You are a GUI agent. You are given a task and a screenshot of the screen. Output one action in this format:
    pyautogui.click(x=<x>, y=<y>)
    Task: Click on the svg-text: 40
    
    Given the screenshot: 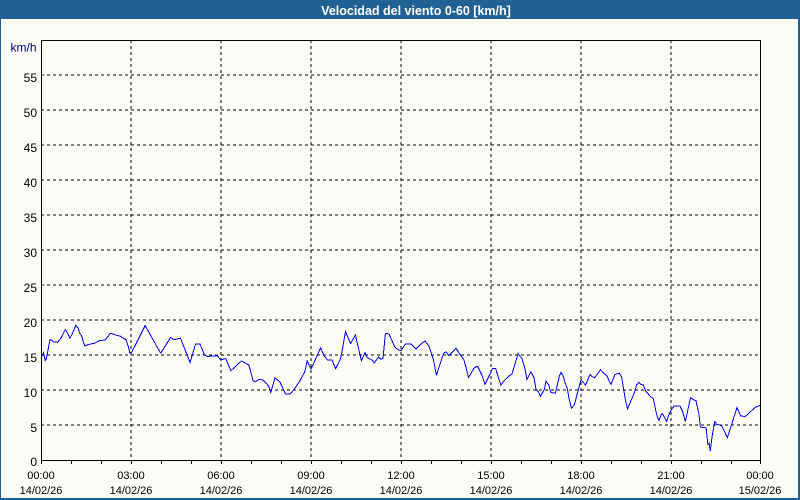 What is the action you would take?
    pyautogui.click(x=31, y=183)
    